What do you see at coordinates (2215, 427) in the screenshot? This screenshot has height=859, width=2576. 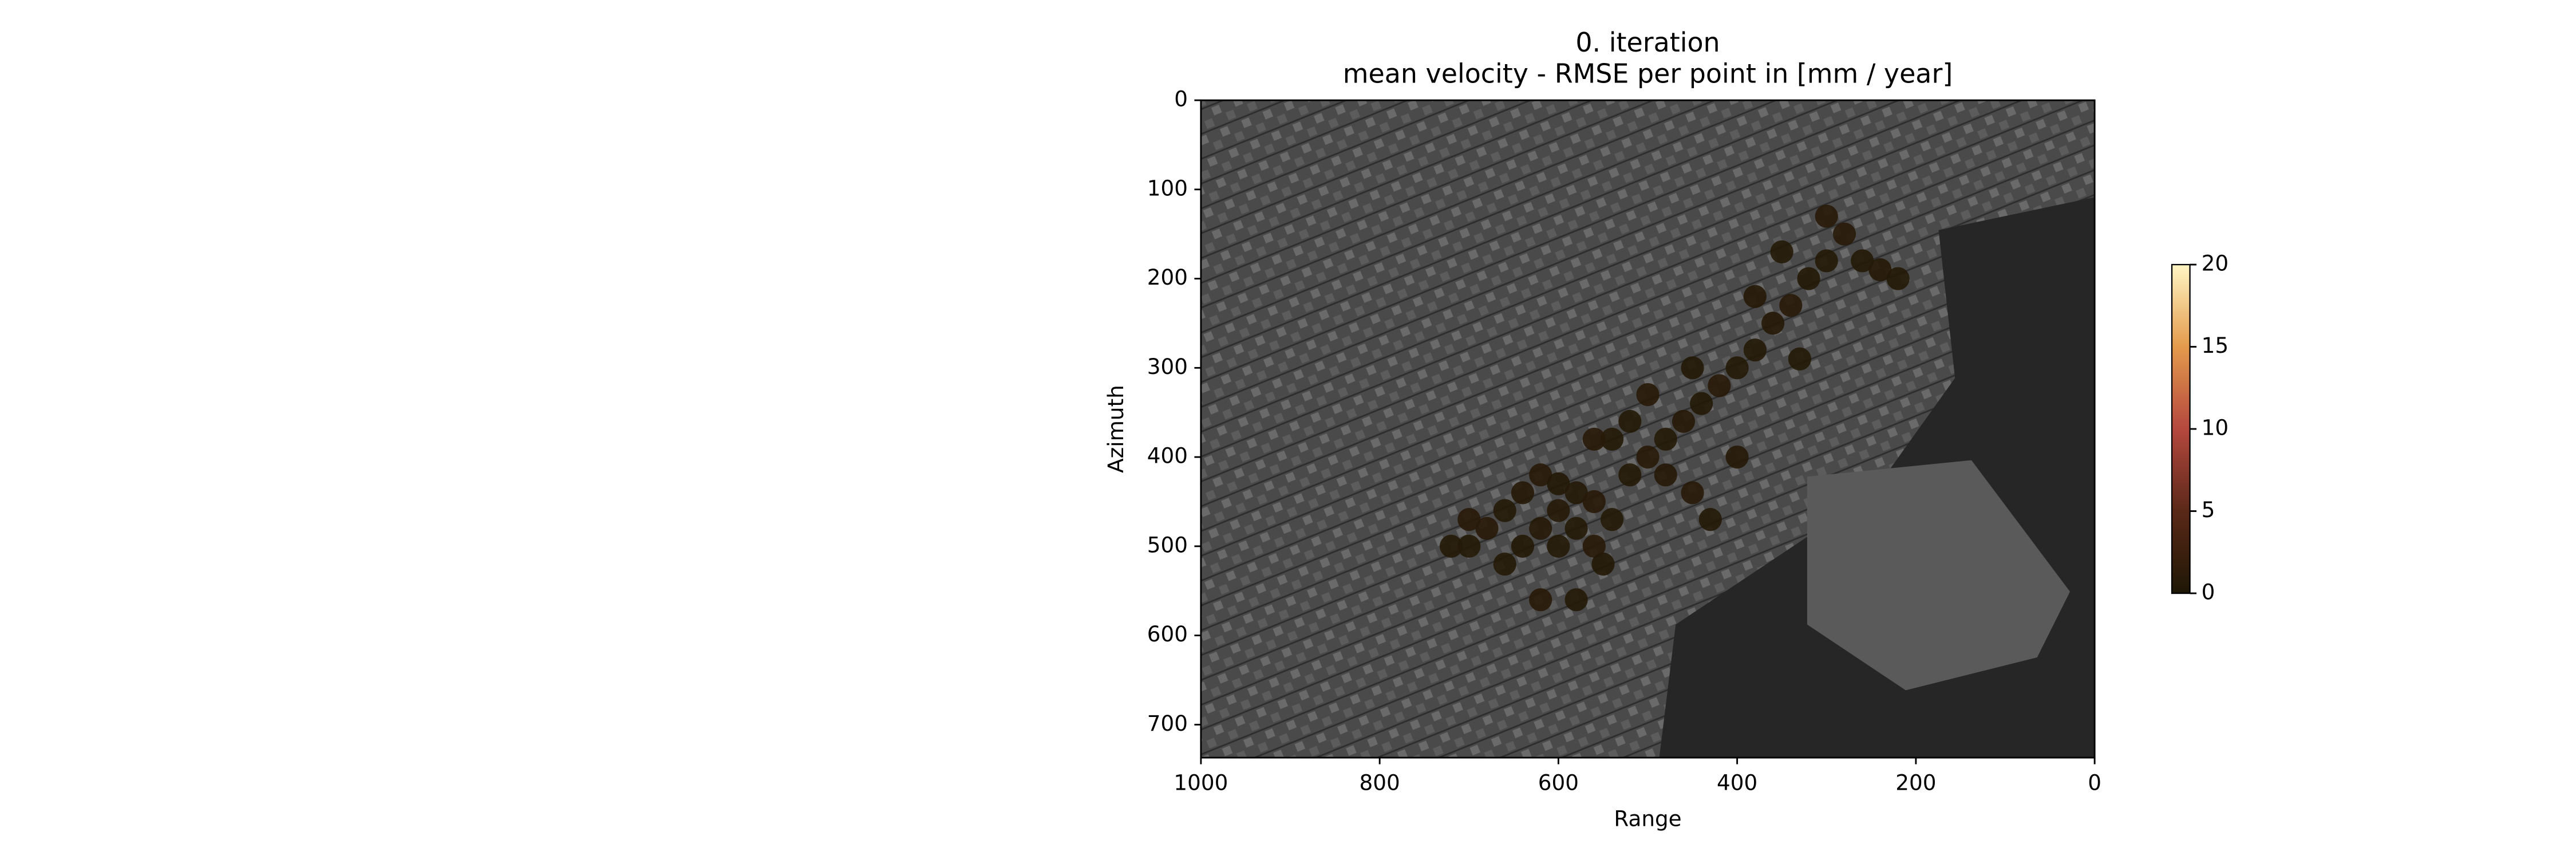 I see `colorbar-tick-label: 10` at bounding box center [2215, 427].